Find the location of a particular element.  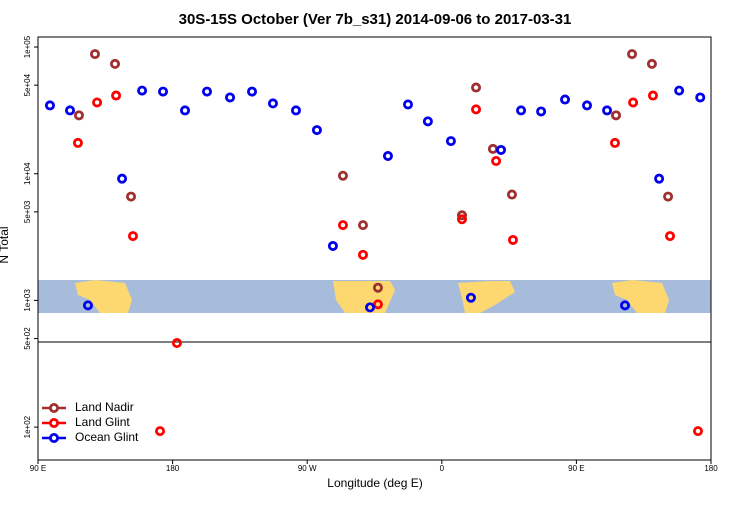

y-tick-label: 1e+04 is located at coordinates (27, 173).